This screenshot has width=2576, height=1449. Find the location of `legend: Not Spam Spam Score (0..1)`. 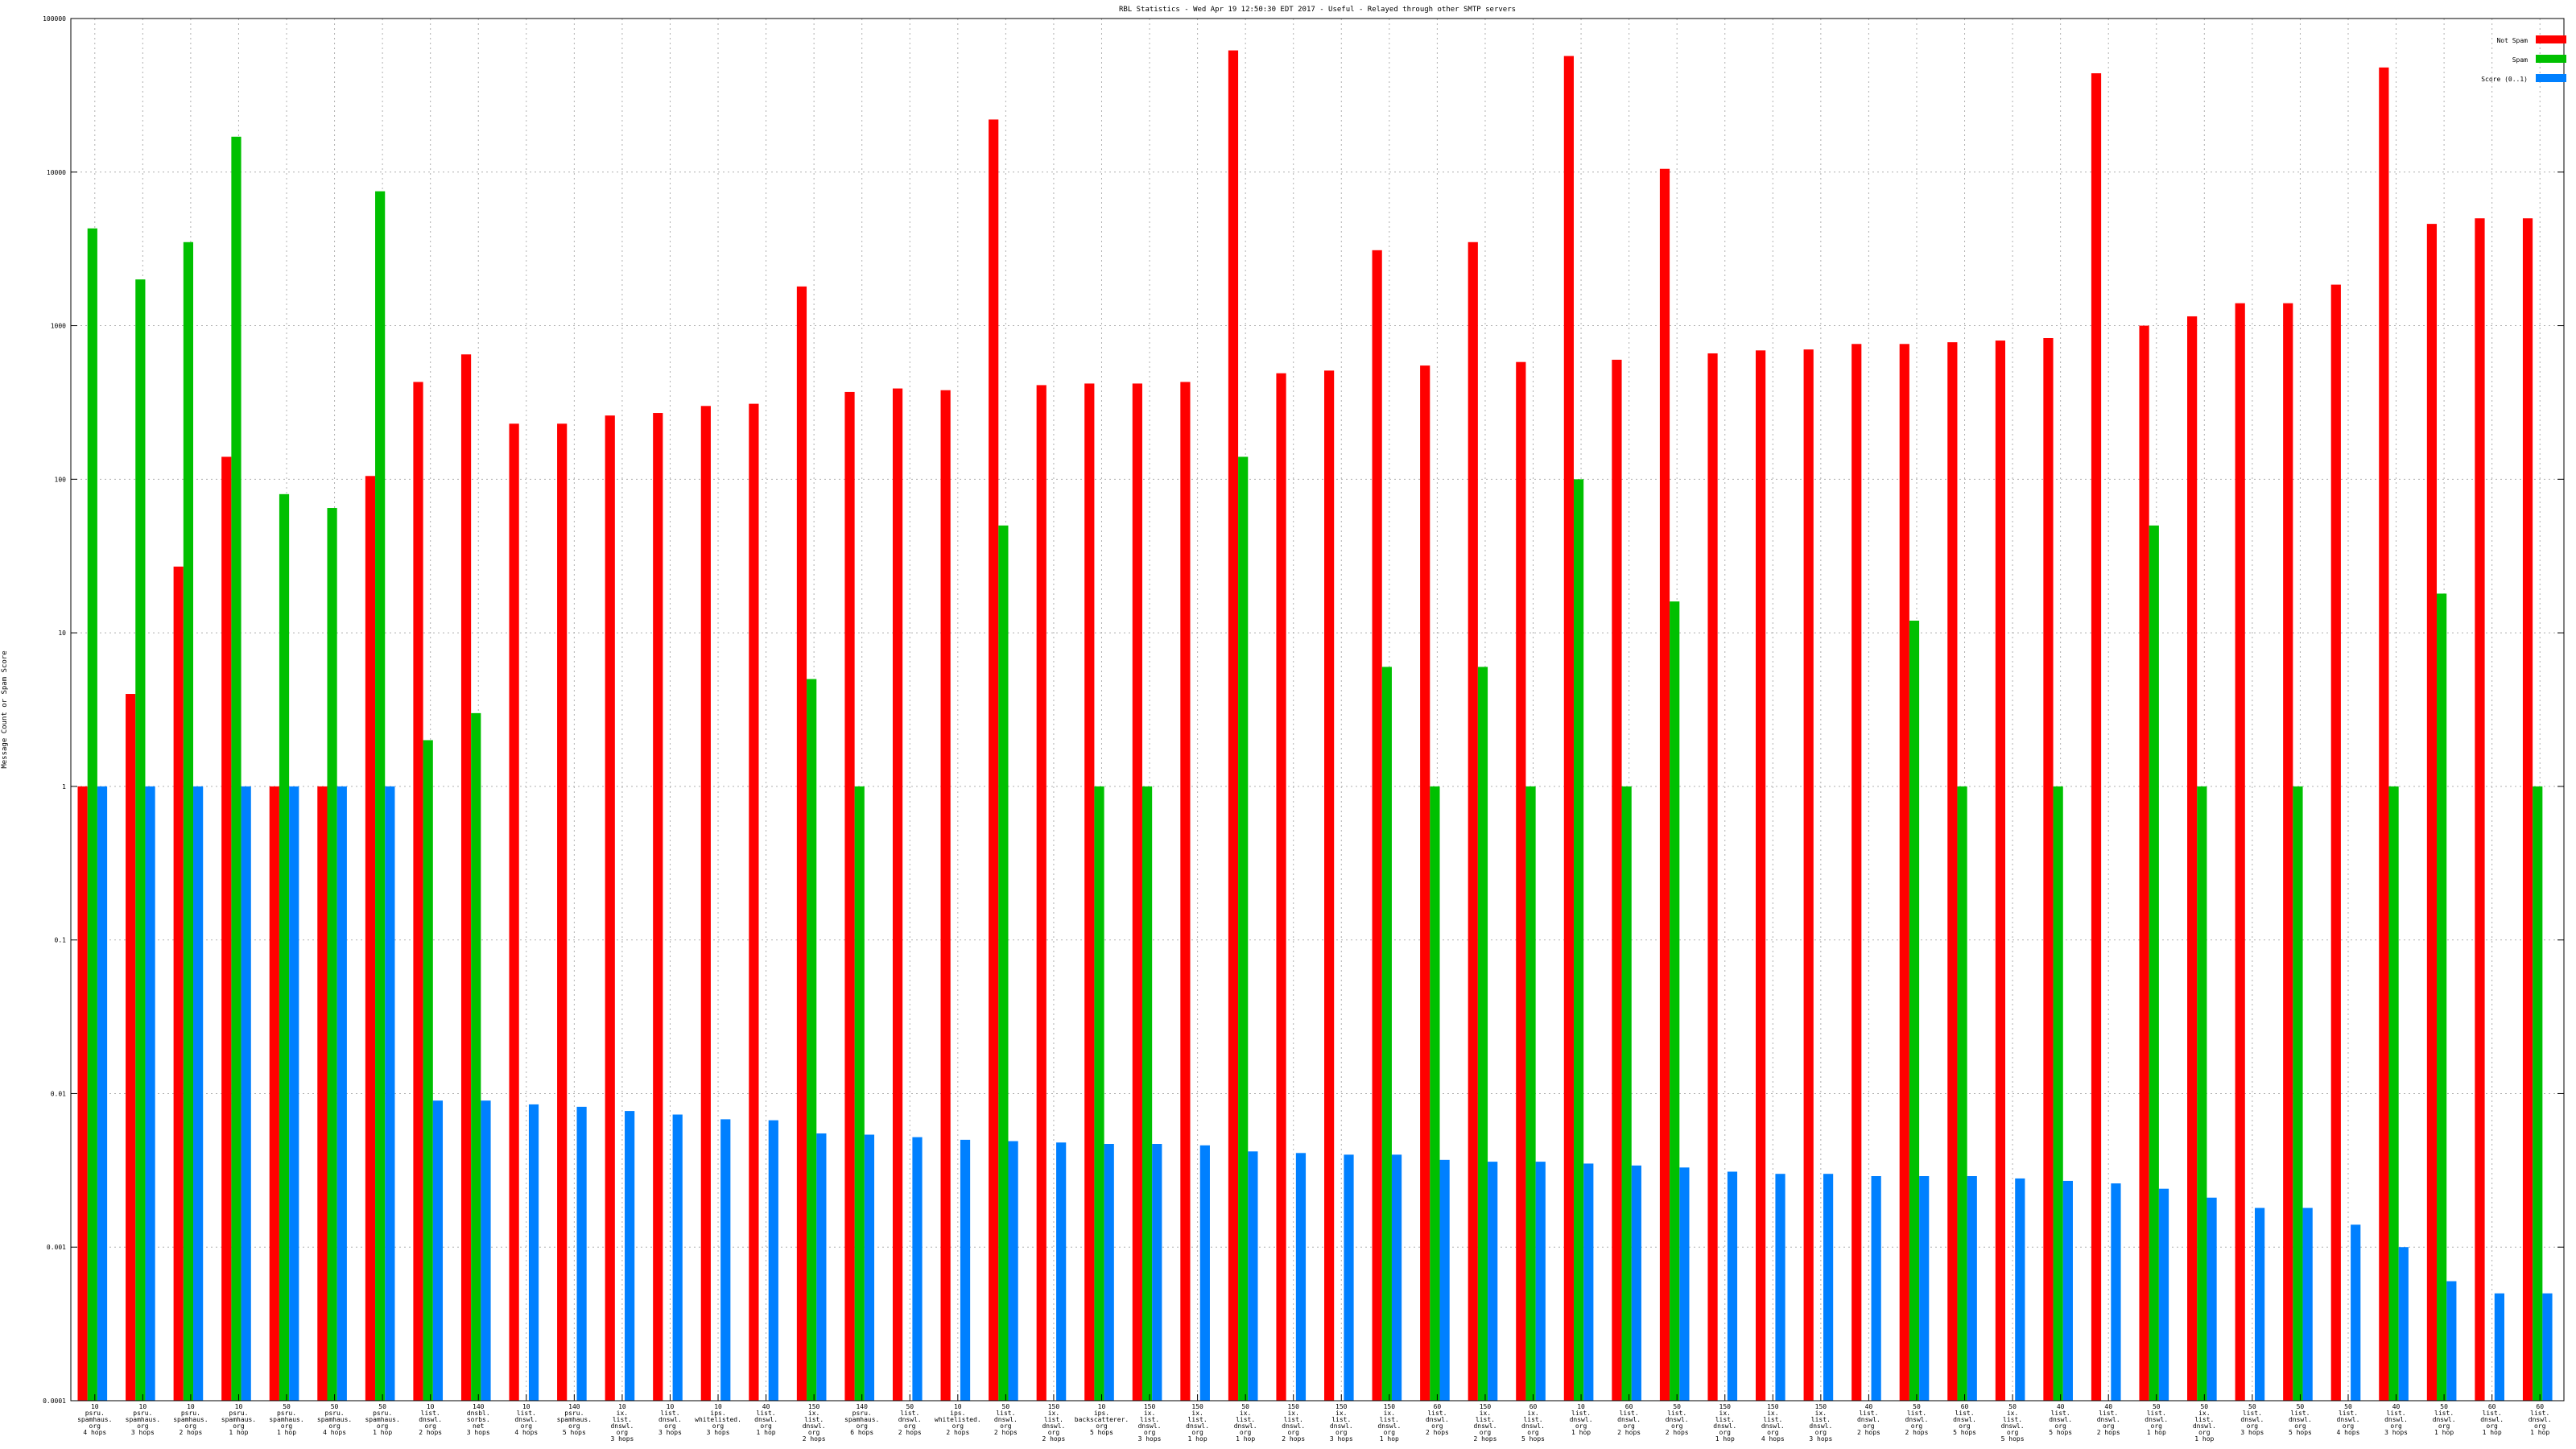

legend: Not Spam Spam Score (0..1) is located at coordinates (2523, 59).